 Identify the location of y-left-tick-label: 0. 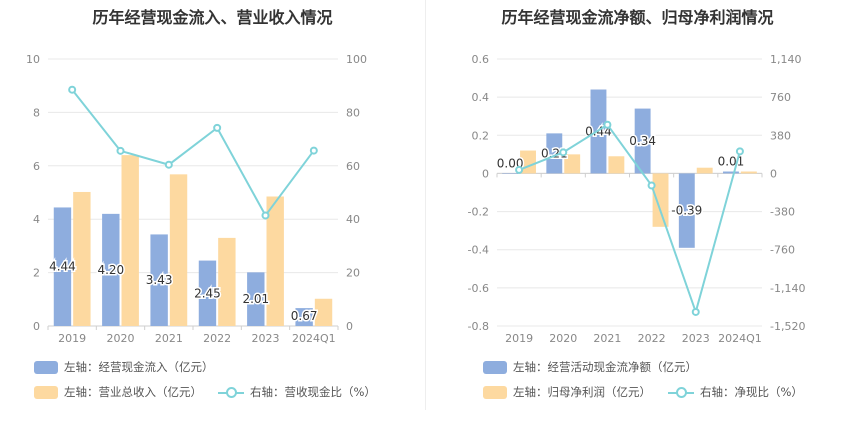
(36, 326).